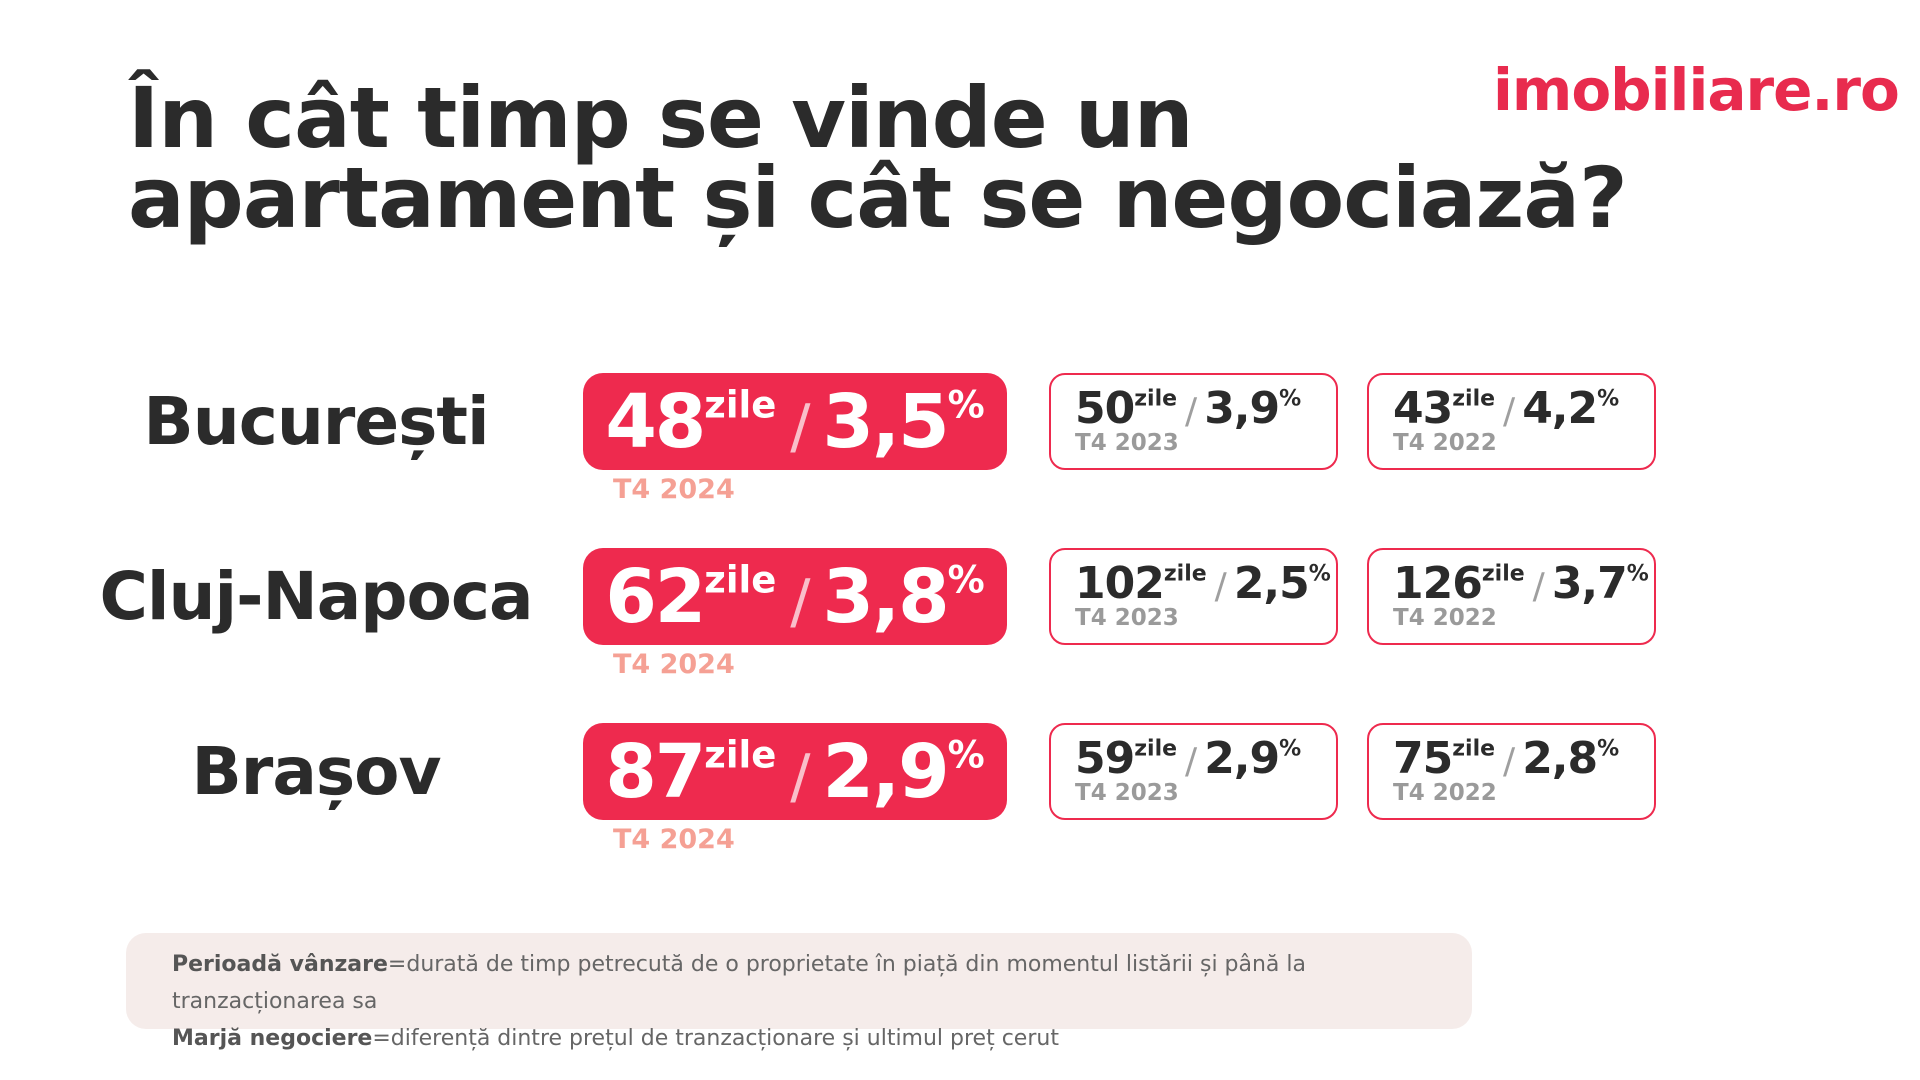 This screenshot has width=1920, height=1080. I want to click on days-value: 50, so click(1105, 408).